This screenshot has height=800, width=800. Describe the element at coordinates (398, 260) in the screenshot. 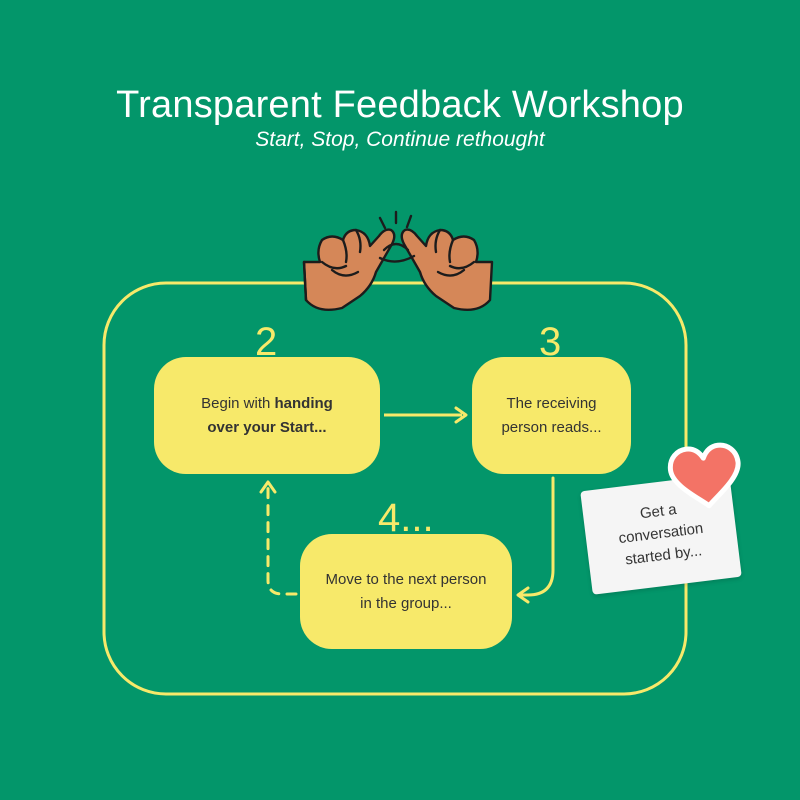

I see `crossed-pinky-promise-hands-icon` at that location.